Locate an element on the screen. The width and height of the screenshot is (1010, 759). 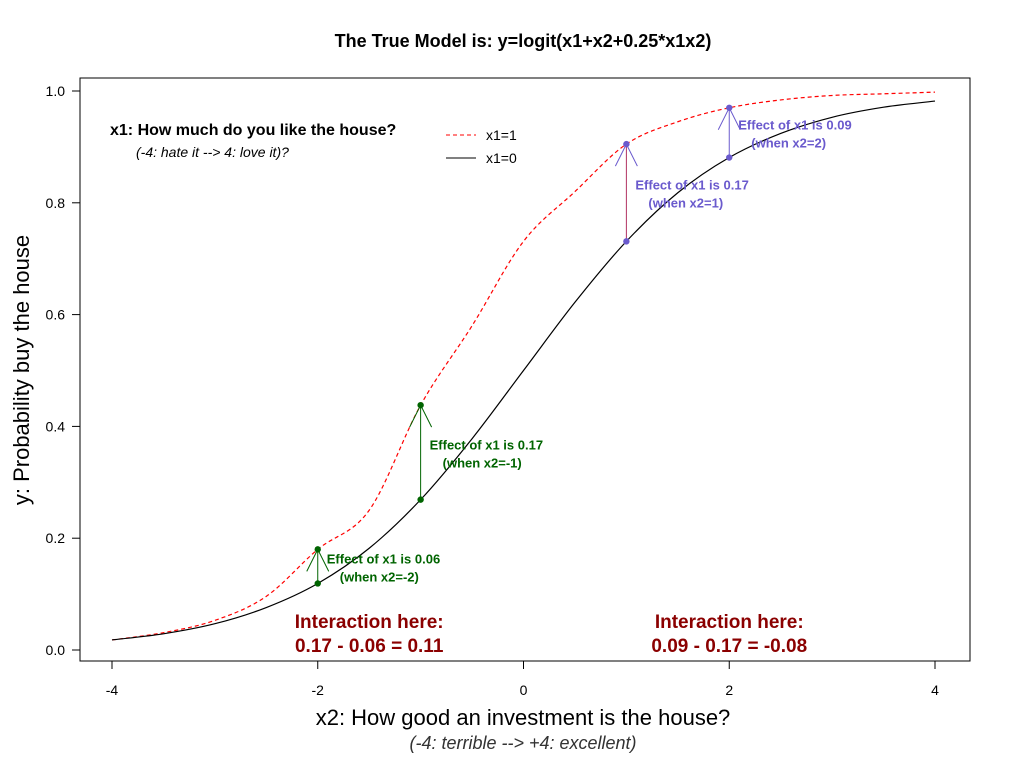
effect-label-line1: Effect of x1 is 0.09 is located at coordinates (794, 125).